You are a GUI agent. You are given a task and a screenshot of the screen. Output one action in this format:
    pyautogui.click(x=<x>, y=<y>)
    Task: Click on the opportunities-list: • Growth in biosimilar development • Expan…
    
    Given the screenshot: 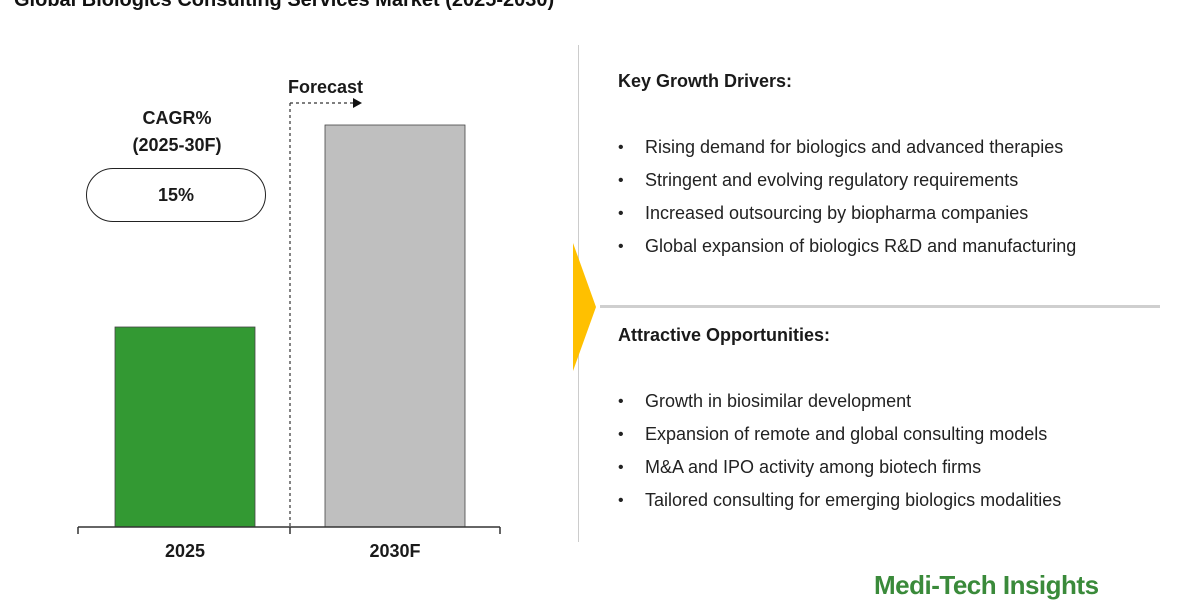 What is the action you would take?
    pyautogui.click(x=839, y=451)
    